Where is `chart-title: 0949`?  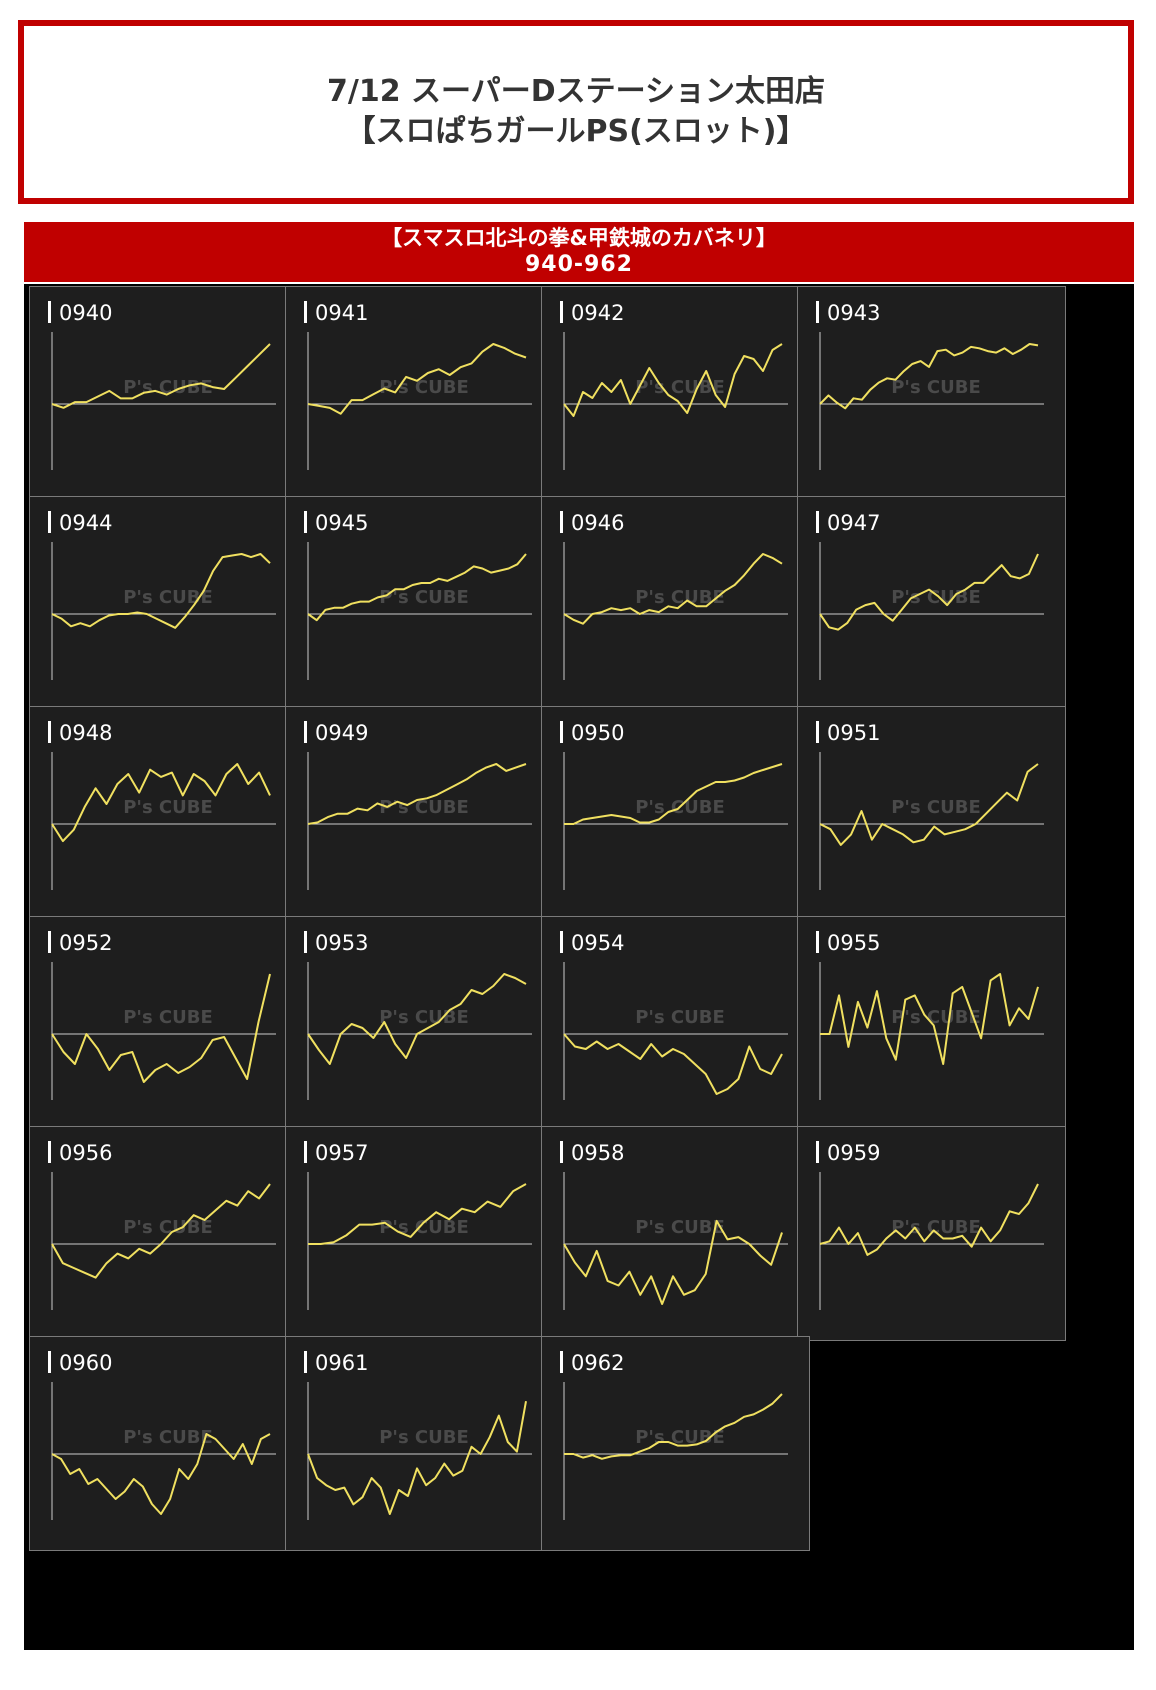
chart-title: 0949 is located at coordinates (341, 733).